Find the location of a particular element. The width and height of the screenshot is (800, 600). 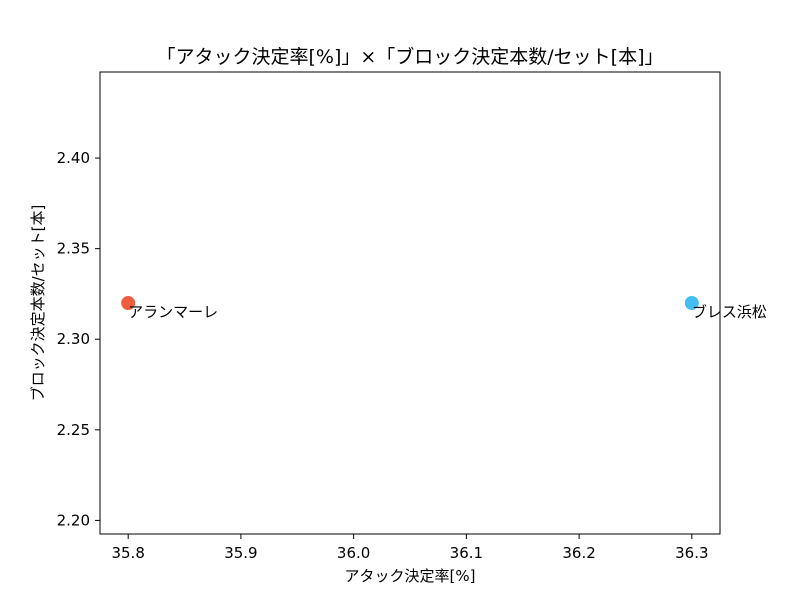

x-tick-label: 36.3 is located at coordinates (691, 553).